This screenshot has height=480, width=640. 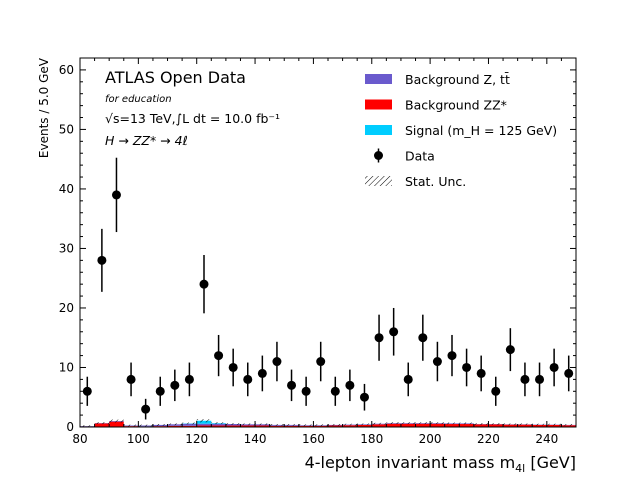 What do you see at coordinates (378, 181) in the screenshot?
I see `legend-hatch` at bounding box center [378, 181].